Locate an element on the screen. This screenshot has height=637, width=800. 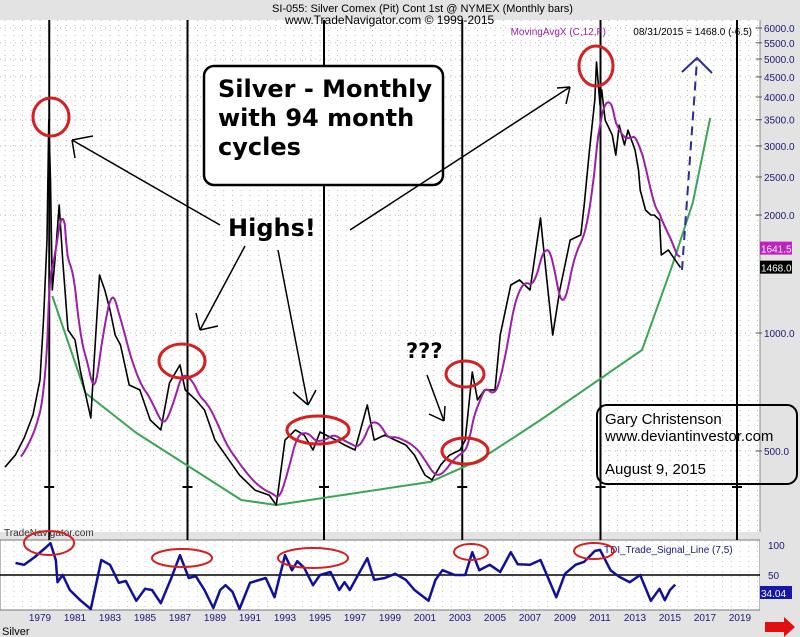
author-date: August 9, 2015 is located at coordinates (655, 469).